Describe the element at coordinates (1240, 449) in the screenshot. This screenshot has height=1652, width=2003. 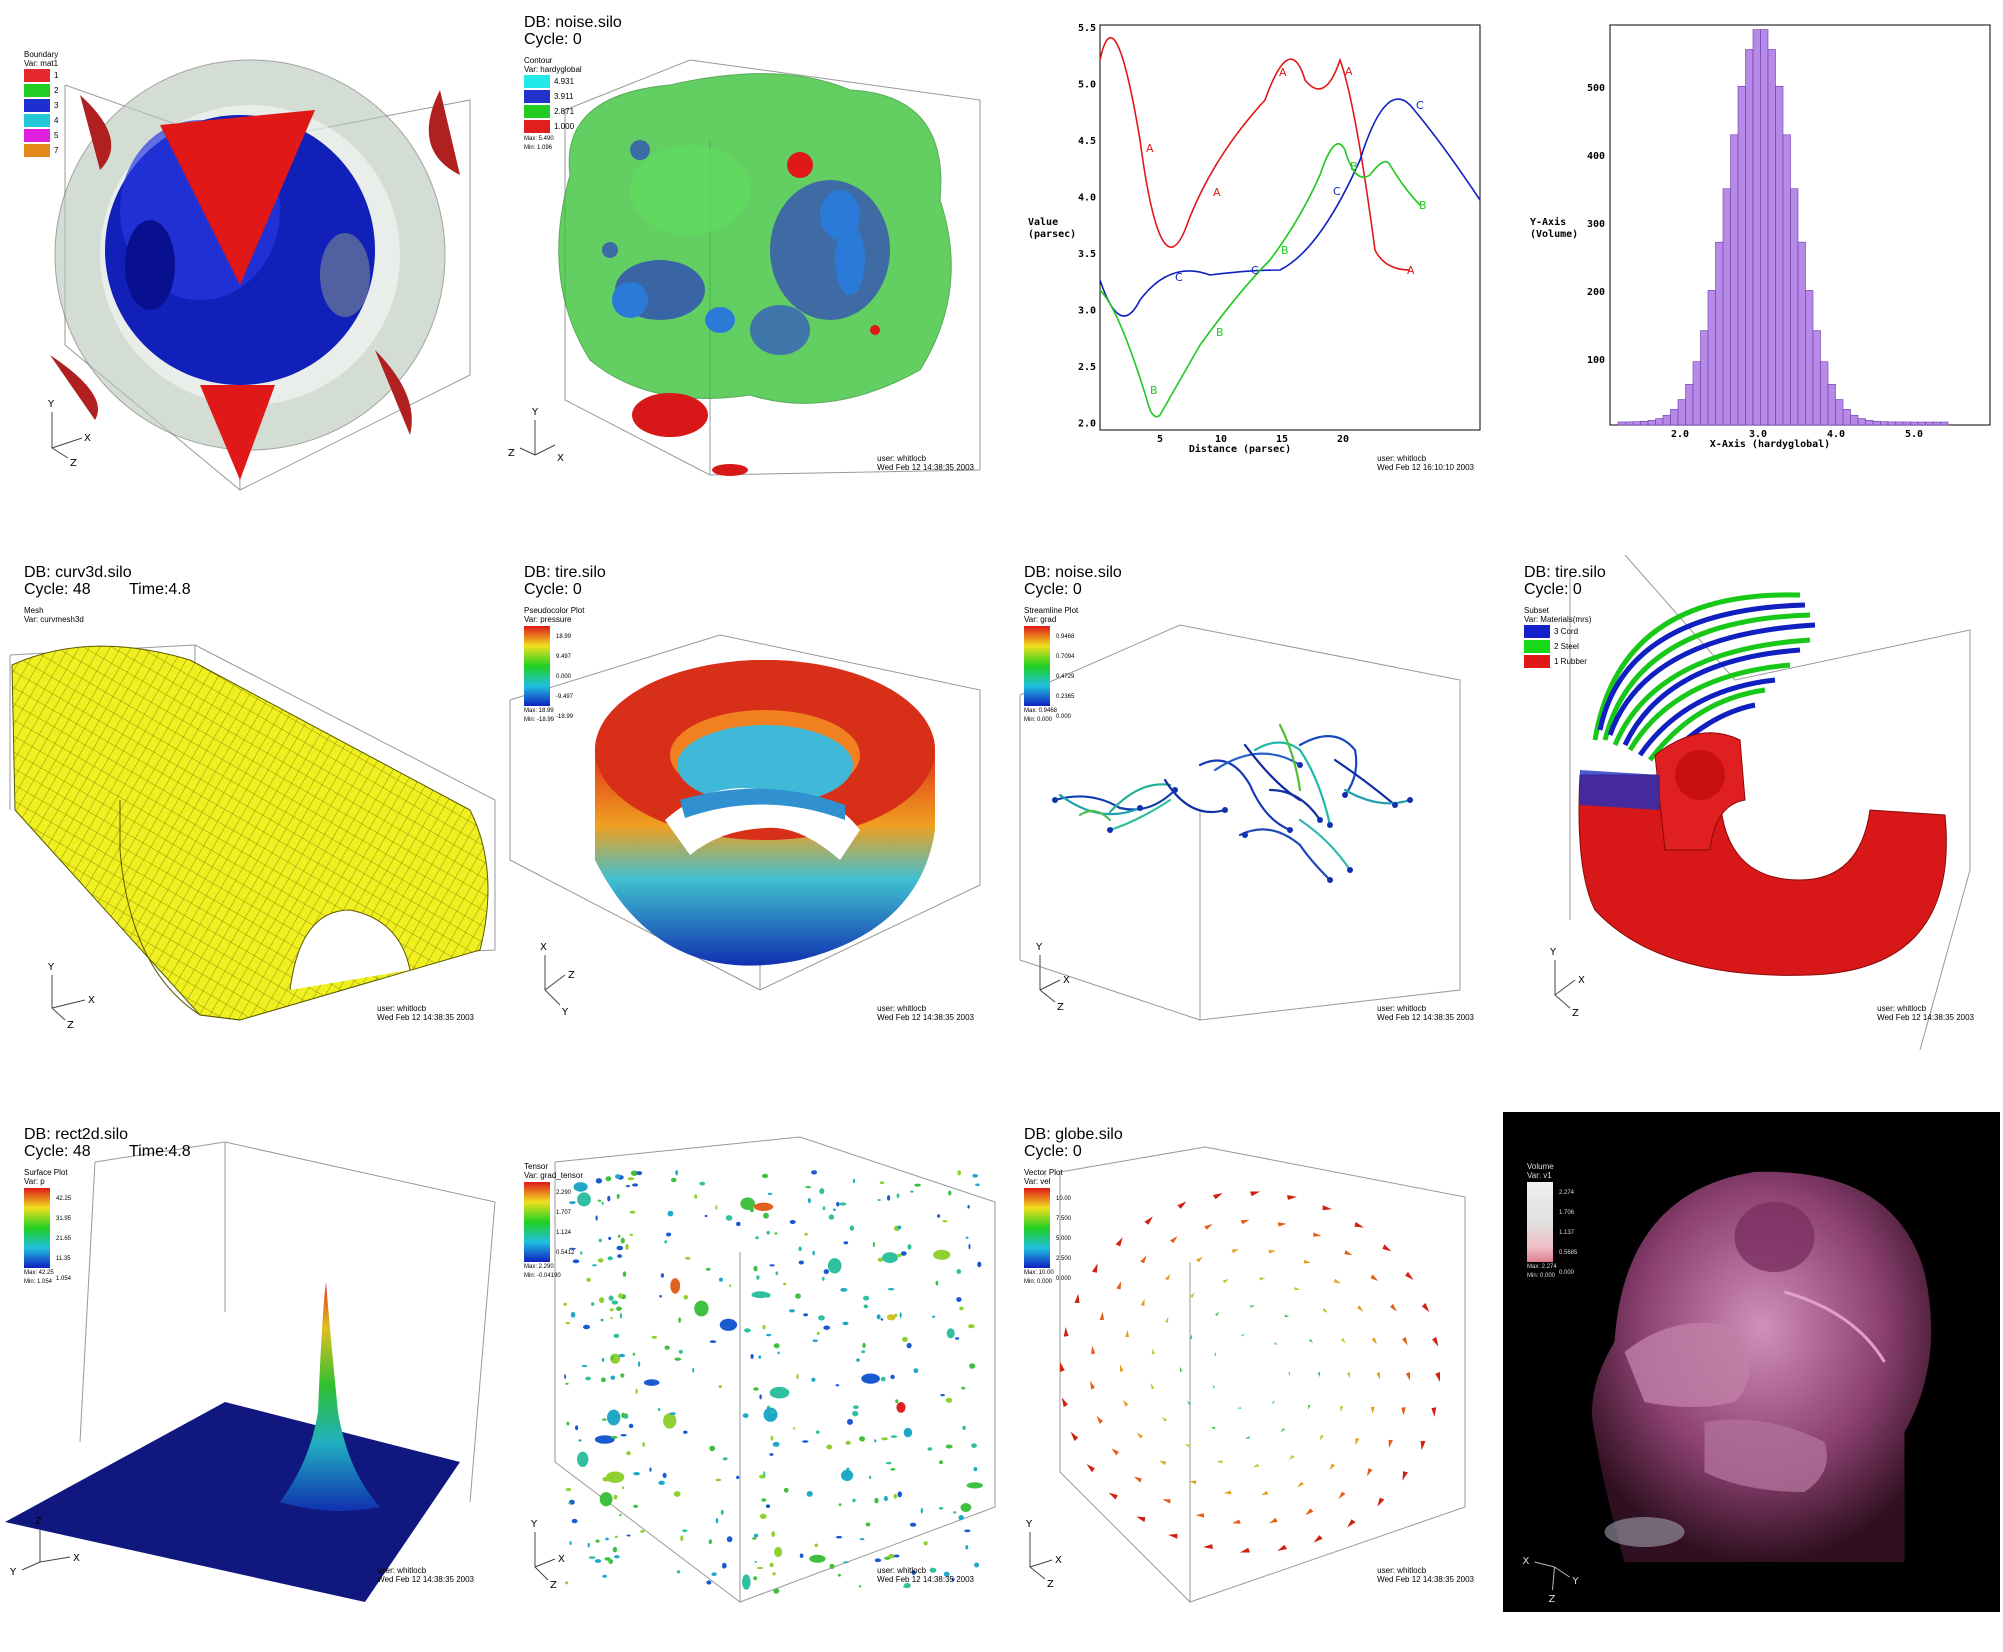
I see `x-axis-label: Distance (parsec)` at that location.